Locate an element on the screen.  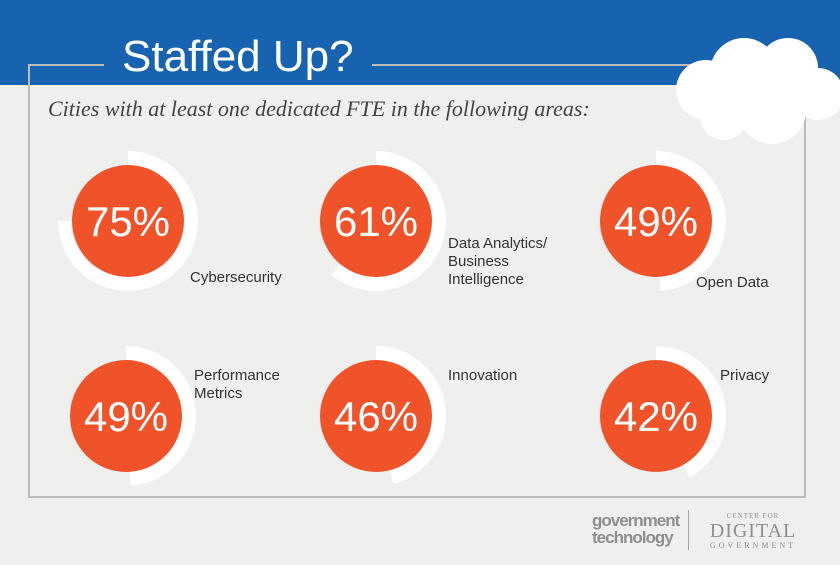
logo-cdg-top: CENTER FOR is located at coordinates (753, 516).